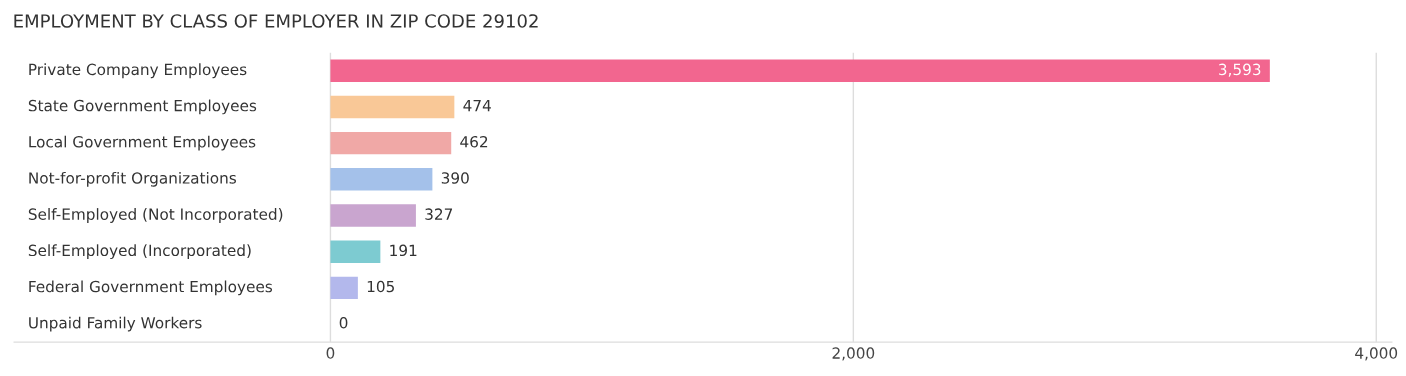  What do you see at coordinates (403, 250) in the screenshot?
I see `data-label: 191` at bounding box center [403, 250].